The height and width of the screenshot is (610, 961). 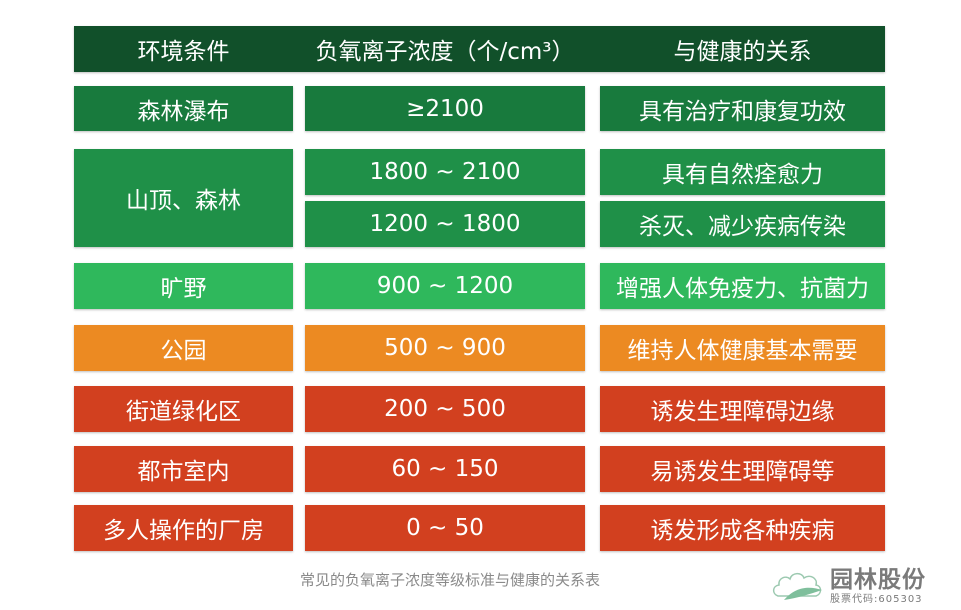 What do you see at coordinates (445, 528) in the screenshot?
I see `cell-concentration: 0 ~ 50` at bounding box center [445, 528].